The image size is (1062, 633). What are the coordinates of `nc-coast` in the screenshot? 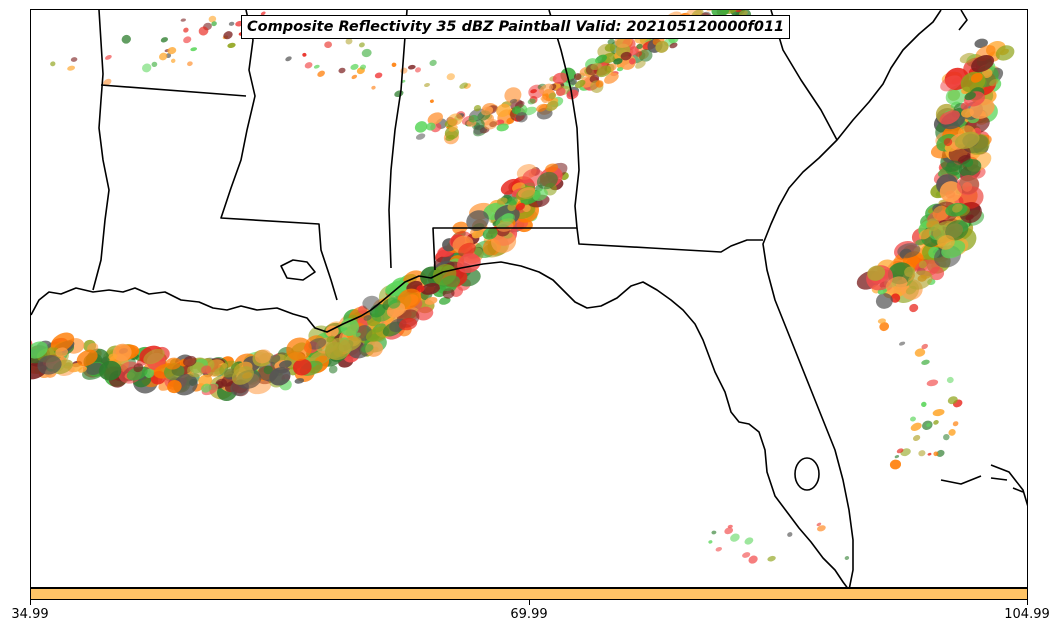 It's located at (963, 20).